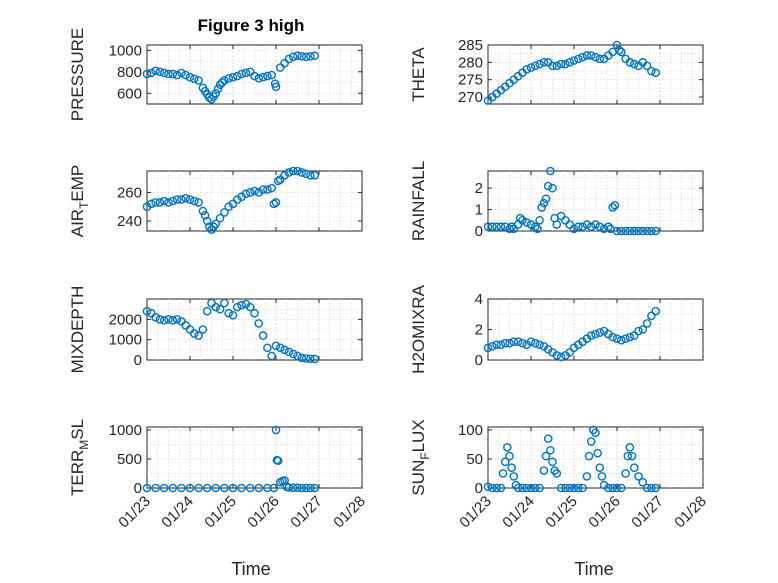 Image resolution: width=778 pixels, height=583 pixels. Describe the element at coordinates (84, 445) in the screenshot. I see `y-axis-label-subscript: M` at that location.